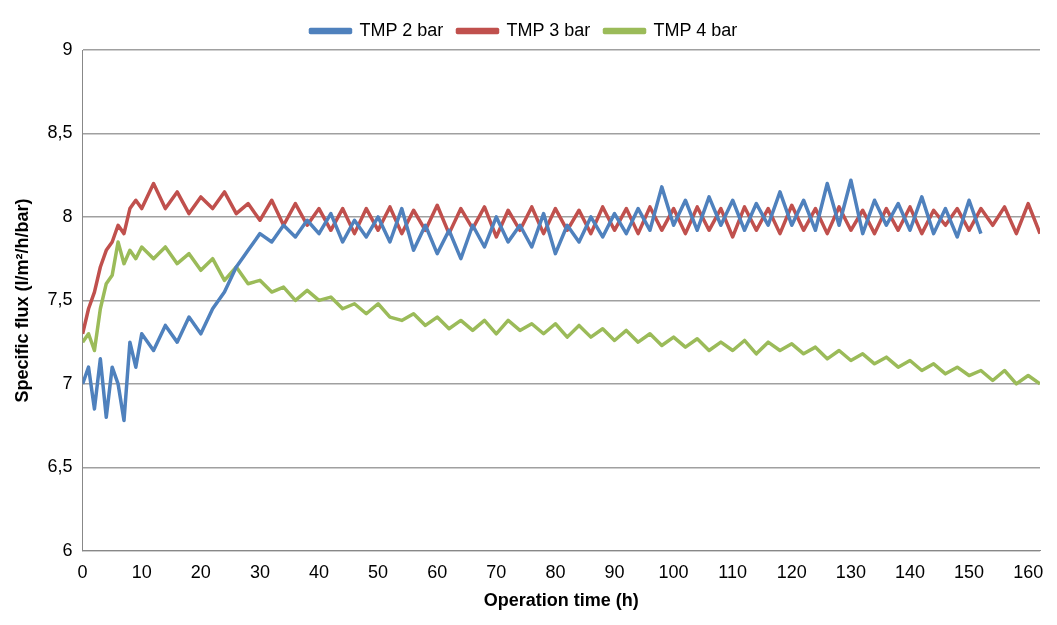 This screenshot has width=1057, height=625. What do you see at coordinates (60, 466) in the screenshot?
I see `y-tick-label: 6,5` at bounding box center [60, 466].